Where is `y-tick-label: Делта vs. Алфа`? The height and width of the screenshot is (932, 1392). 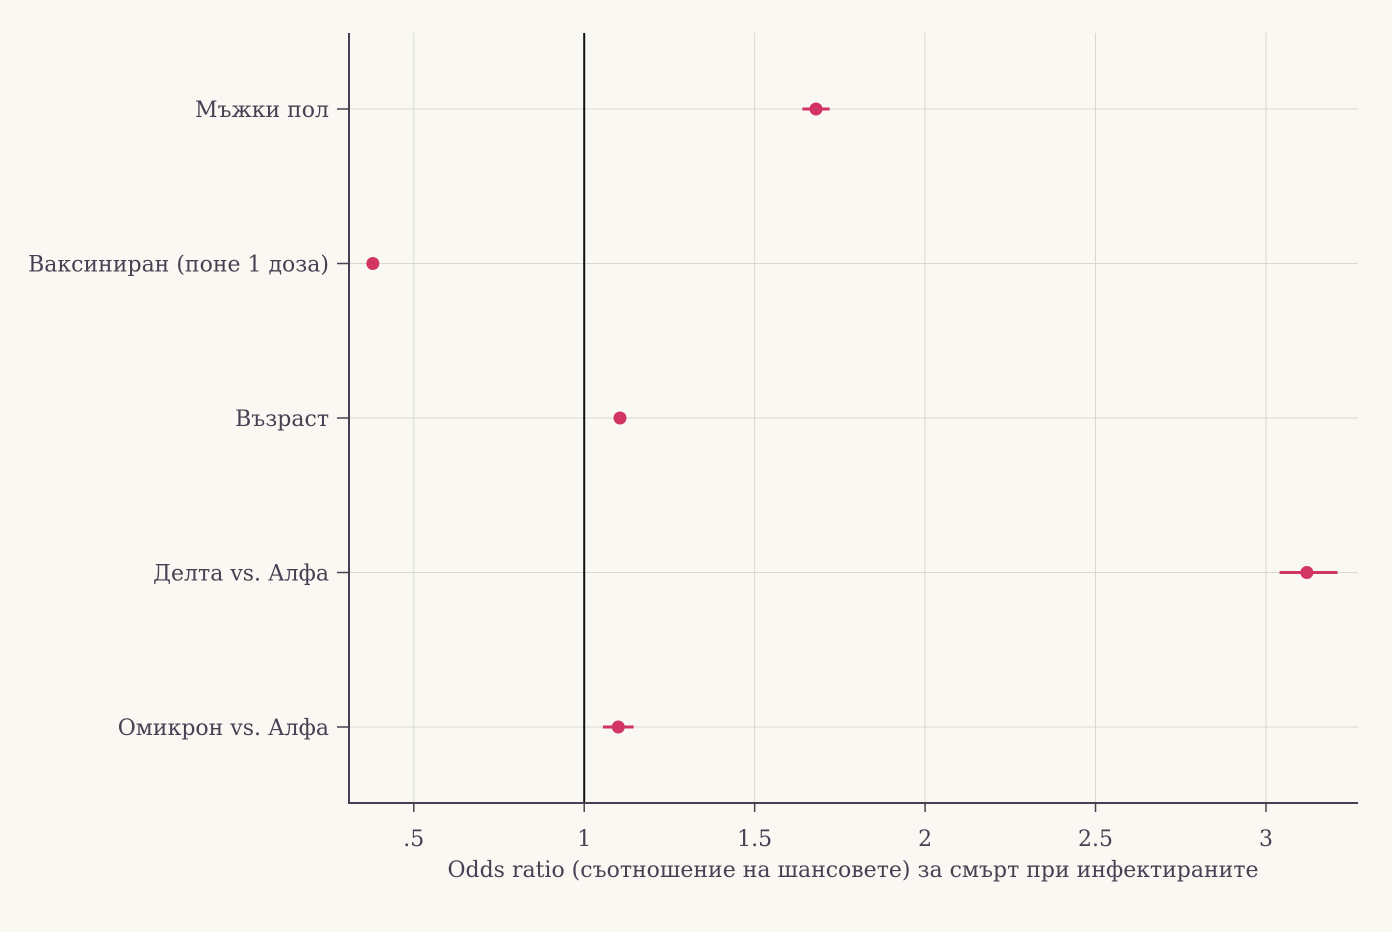
y-tick-label: Делта vs. Алфа is located at coordinates (241, 574).